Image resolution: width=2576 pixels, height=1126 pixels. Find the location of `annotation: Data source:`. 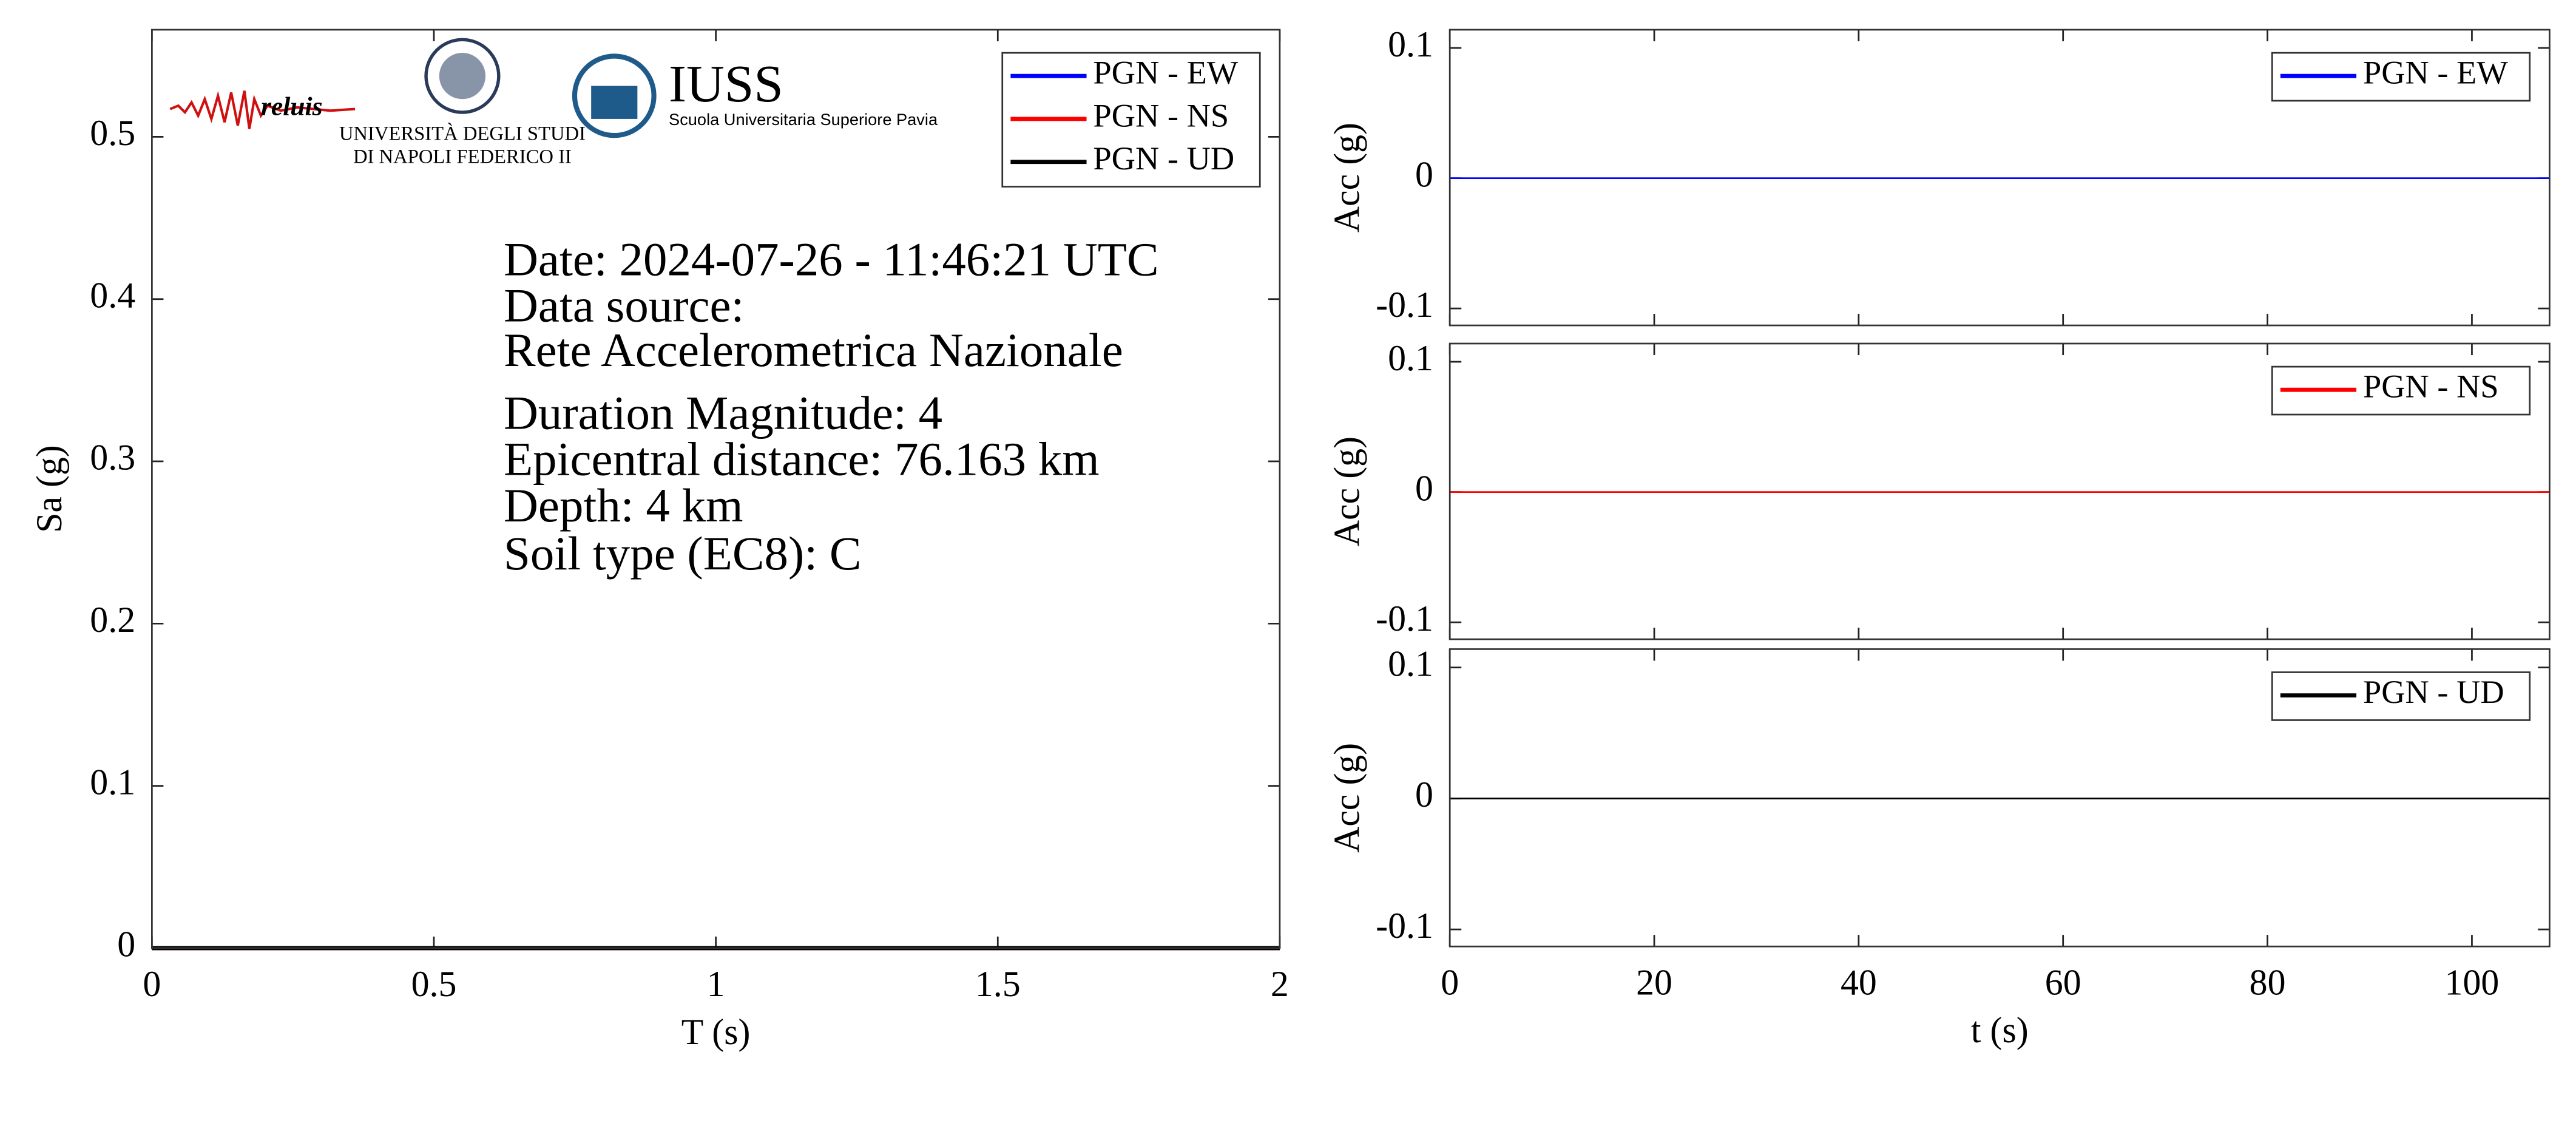

annotation: Data source: is located at coordinates (624, 306).